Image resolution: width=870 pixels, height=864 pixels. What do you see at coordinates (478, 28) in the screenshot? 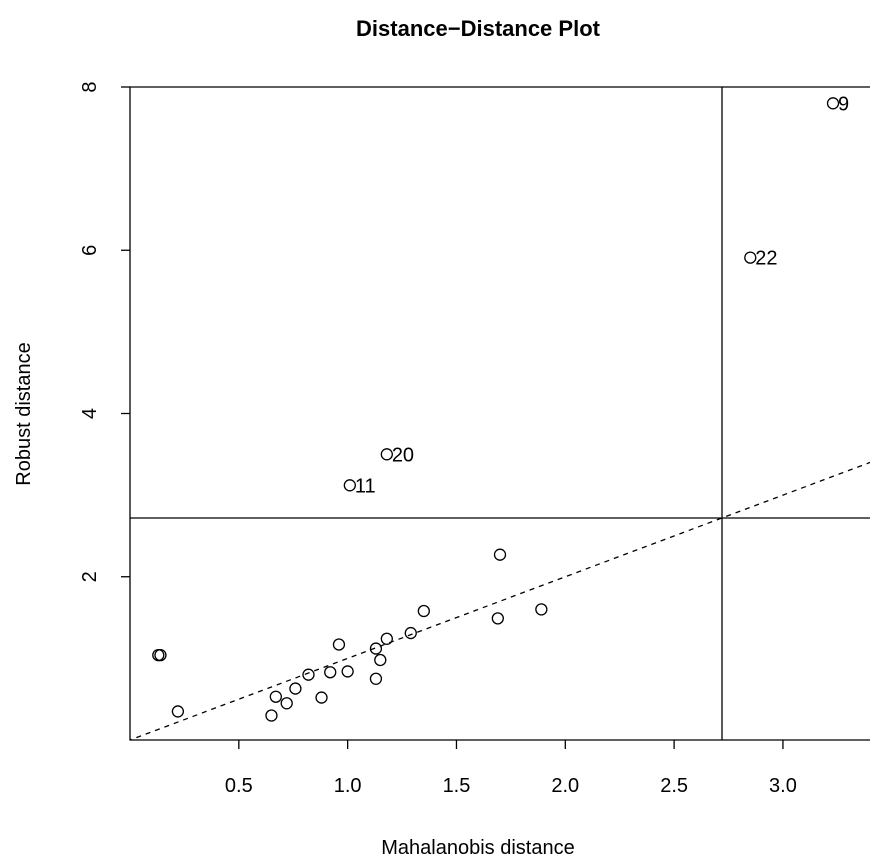
I see `chart-title: Distance−Distance Plot` at bounding box center [478, 28].